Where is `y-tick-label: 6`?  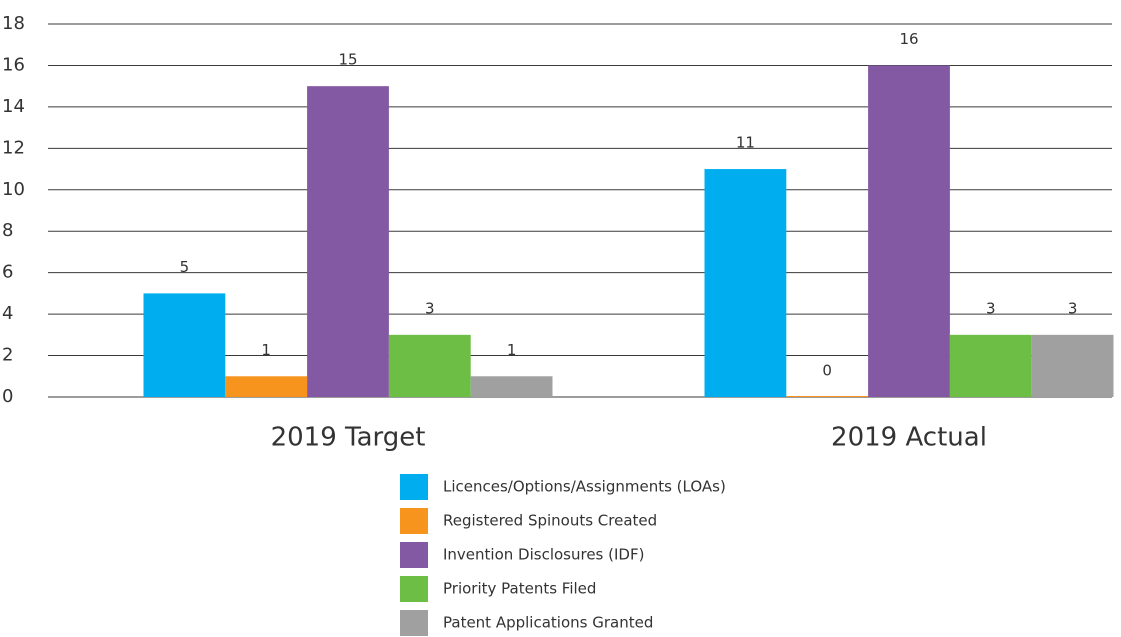 y-tick-label: 6 is located at coordinates (7, 272).